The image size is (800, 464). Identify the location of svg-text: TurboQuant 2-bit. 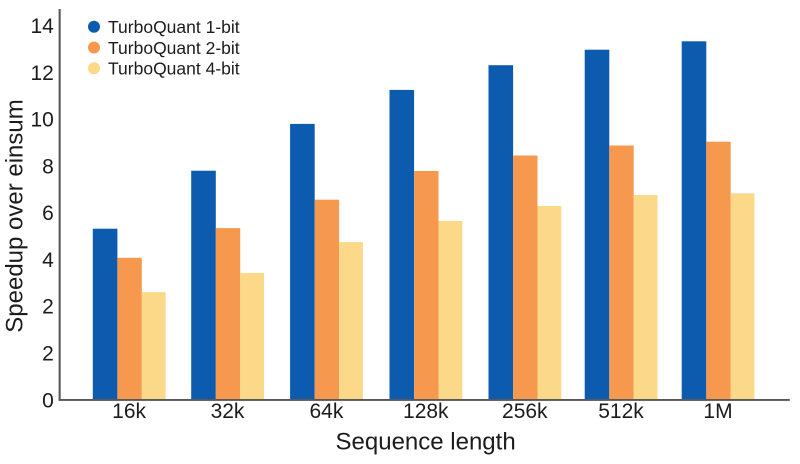
(174, 48).